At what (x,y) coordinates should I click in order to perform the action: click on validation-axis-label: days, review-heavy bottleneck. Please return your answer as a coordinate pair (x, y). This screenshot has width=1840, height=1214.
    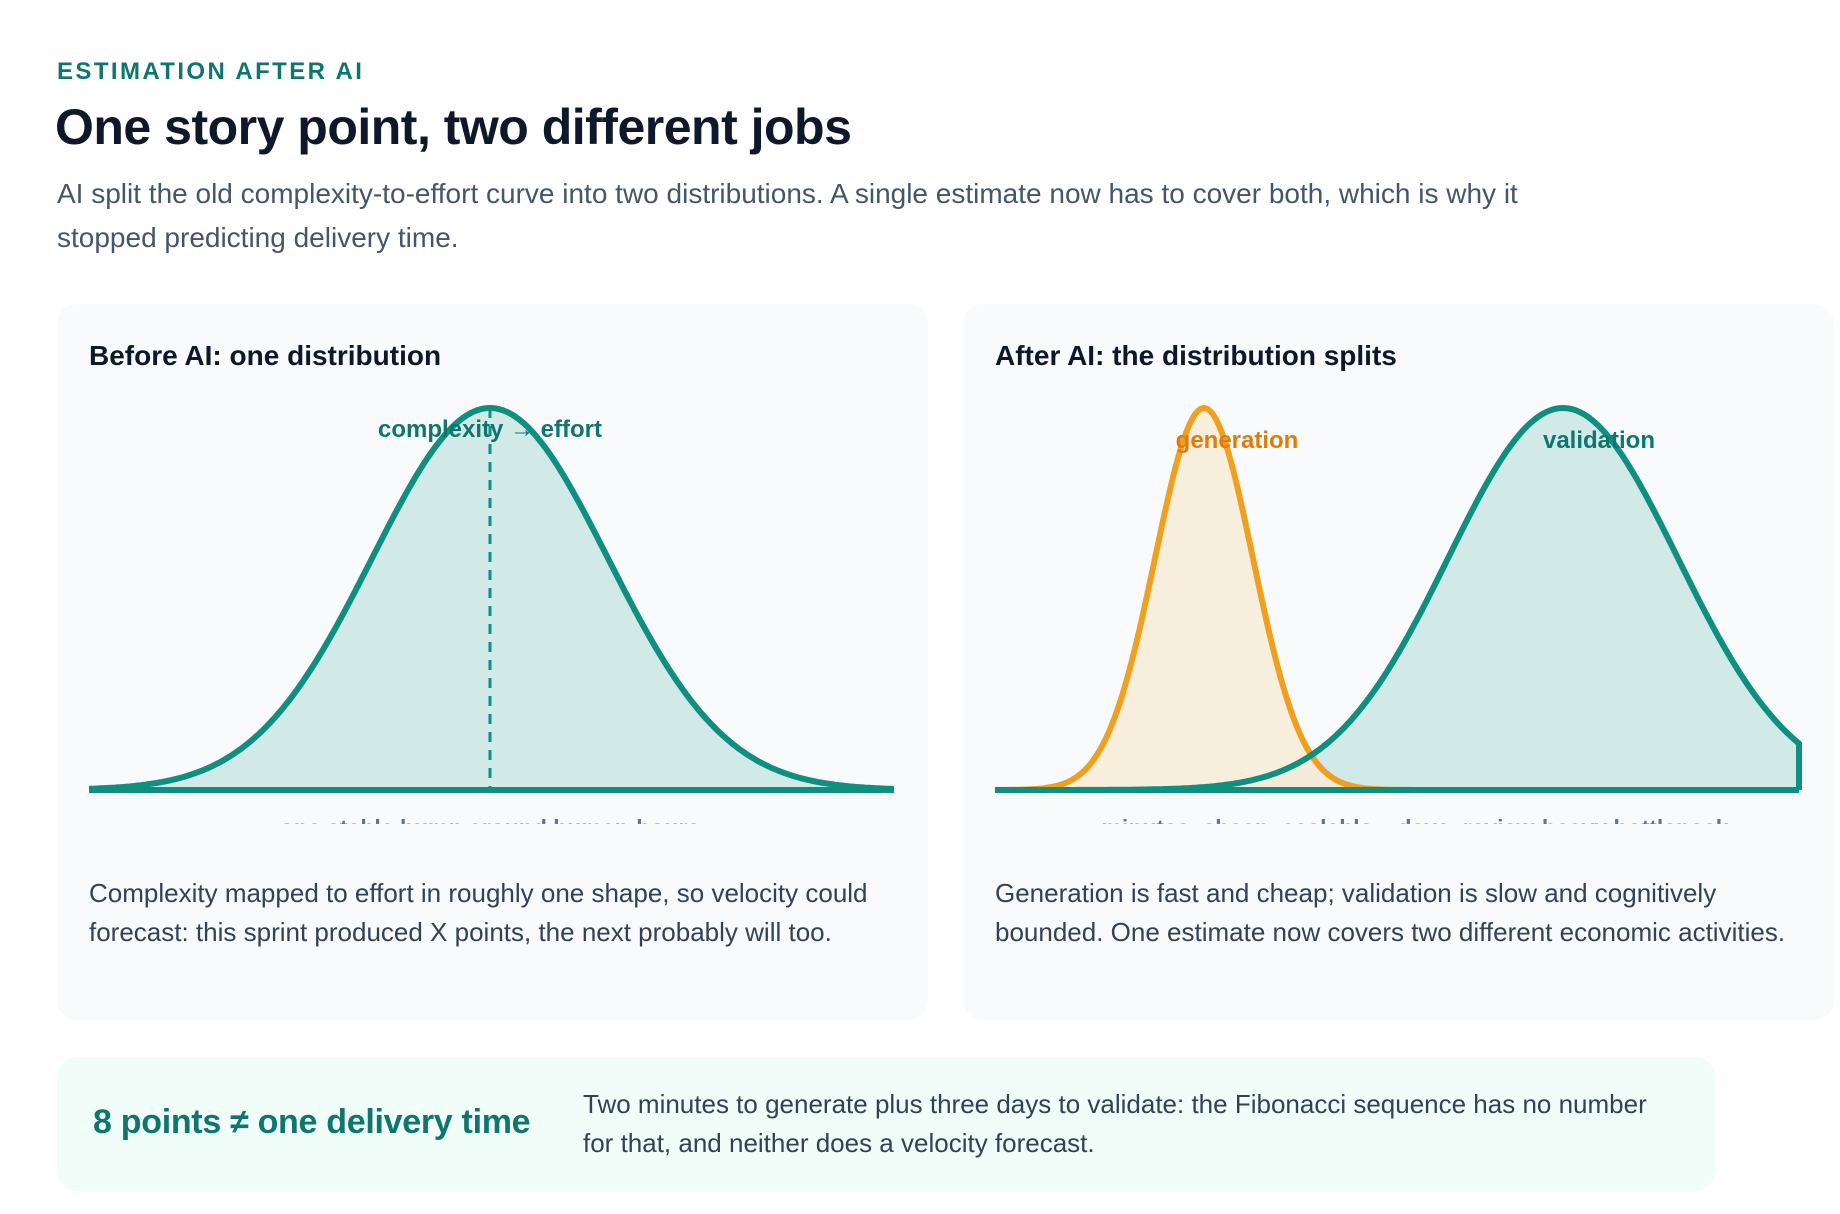
    Looking at the image, I should click on (1562, 819).